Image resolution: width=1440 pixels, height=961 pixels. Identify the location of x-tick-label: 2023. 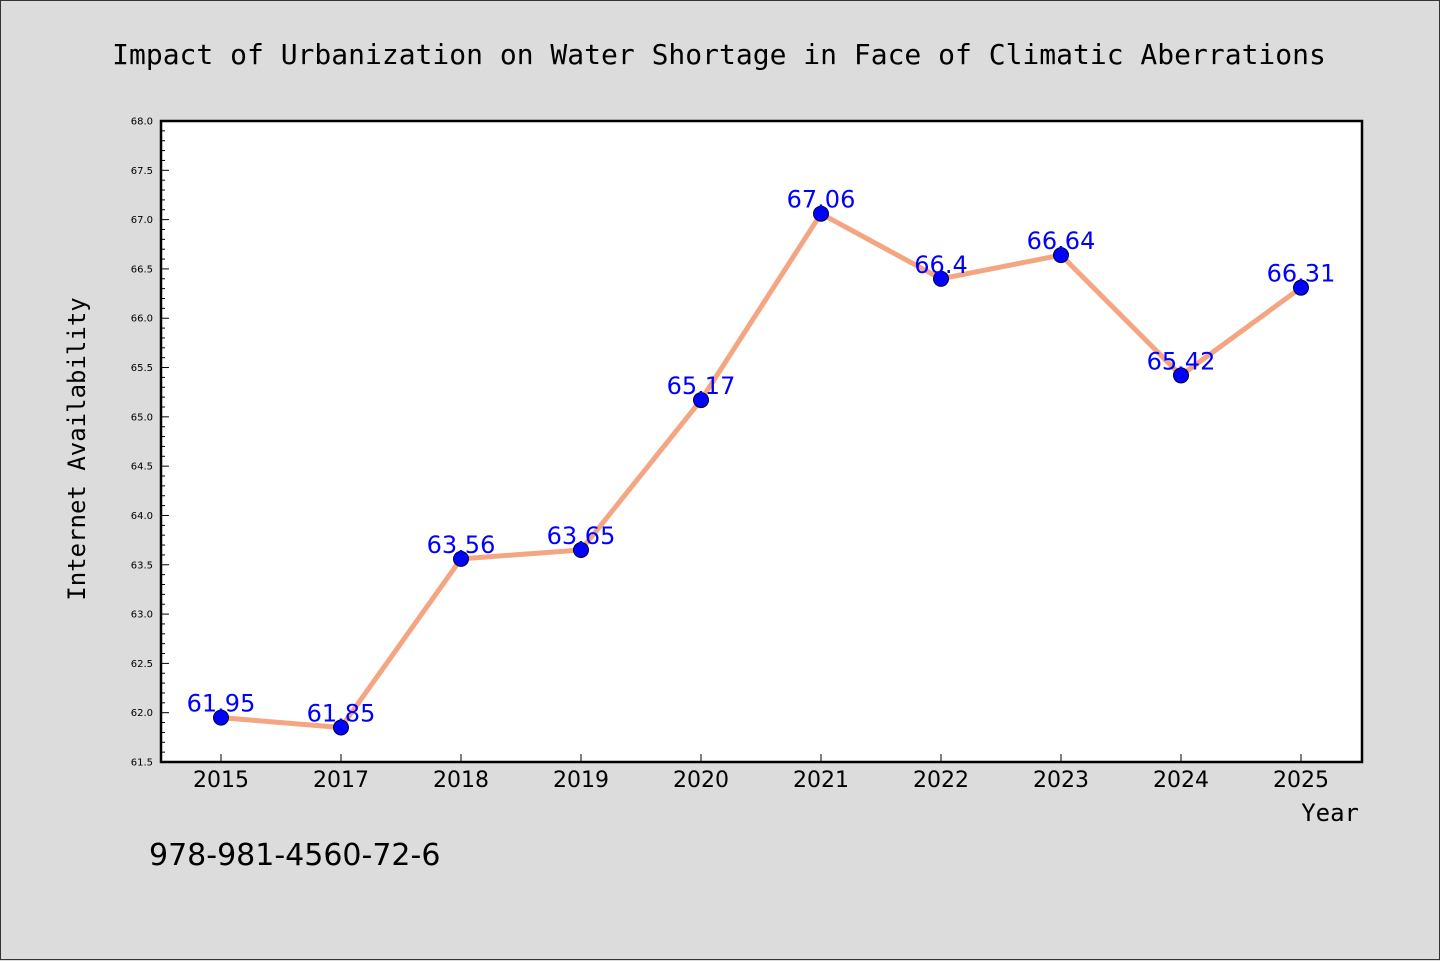
(1061, 780).